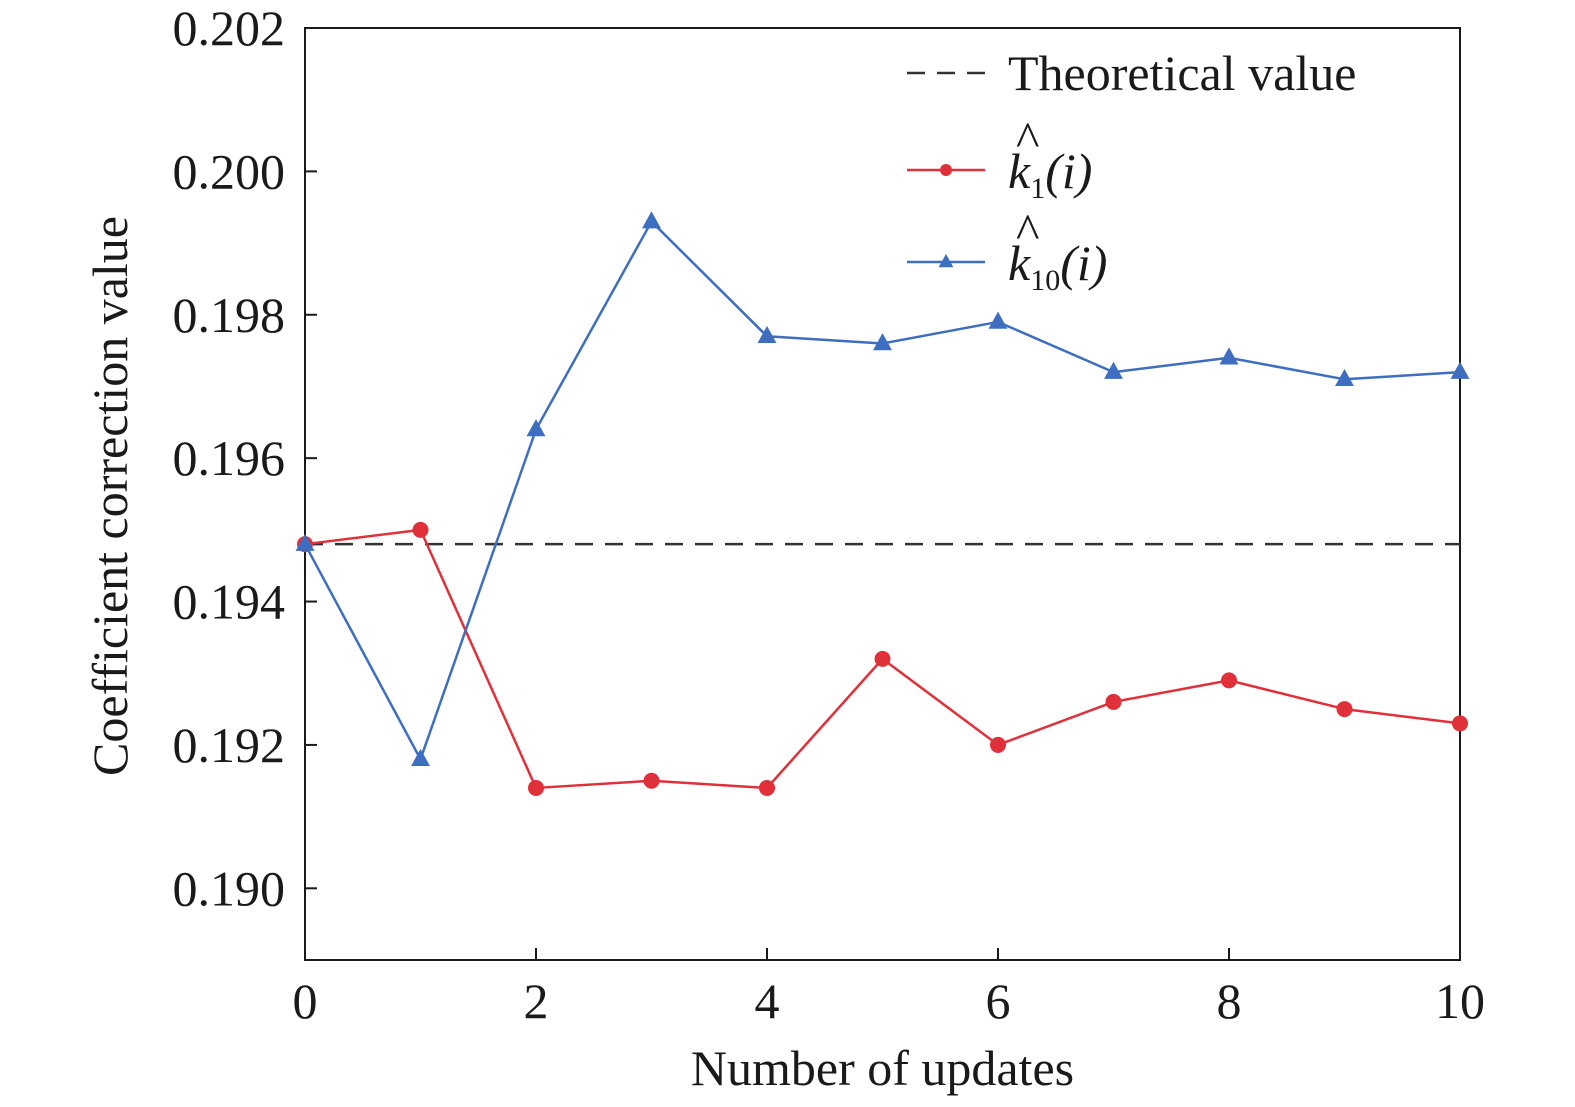 This screenshot has height=1107, width=1575. What do you see at coordinates (110, 496) in the screenshot?
I see `y-axis-title: Coefficient correction value` at bounding box center [110, 496].